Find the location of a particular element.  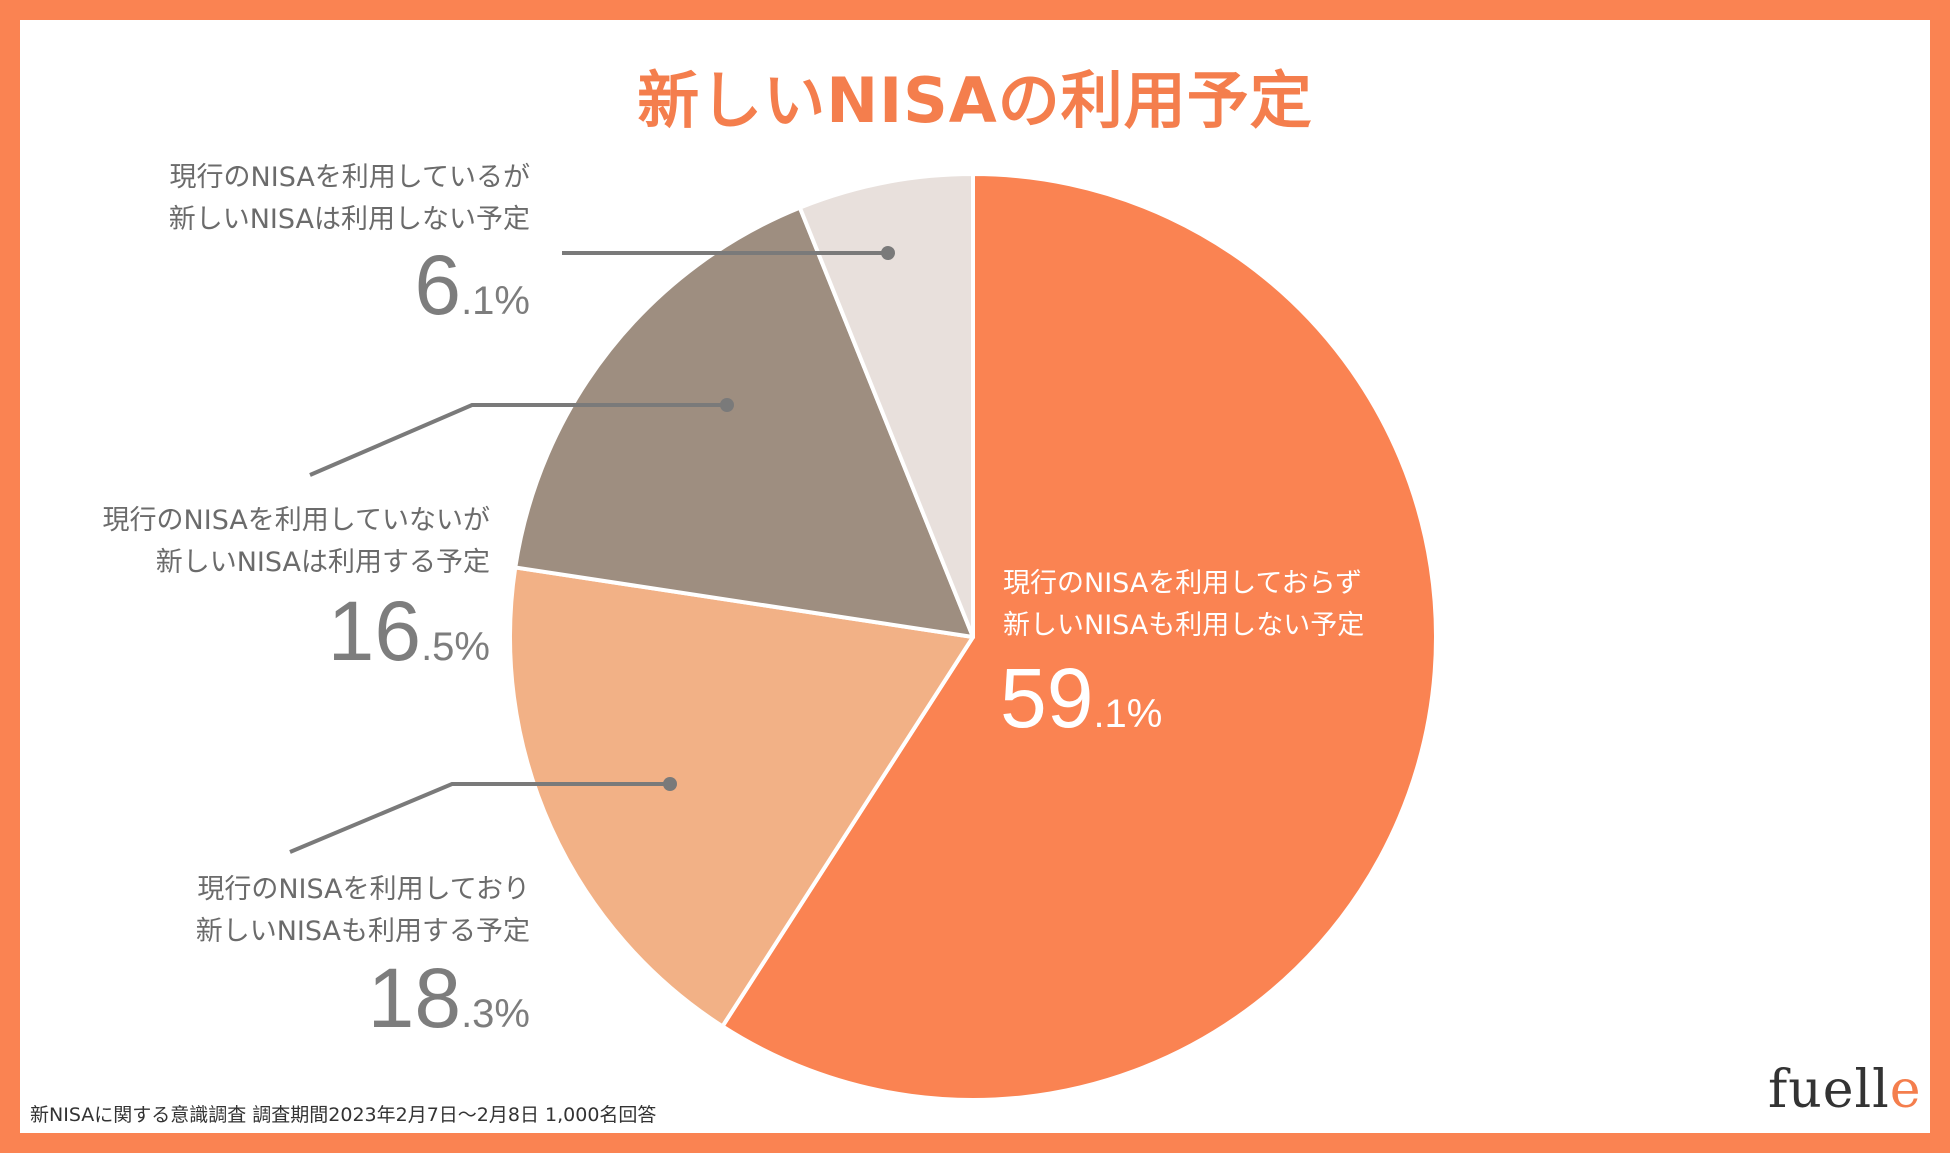

slice-label-1-line2: 新しいNISAも利用する予定 is located at coordinates (362, 931).